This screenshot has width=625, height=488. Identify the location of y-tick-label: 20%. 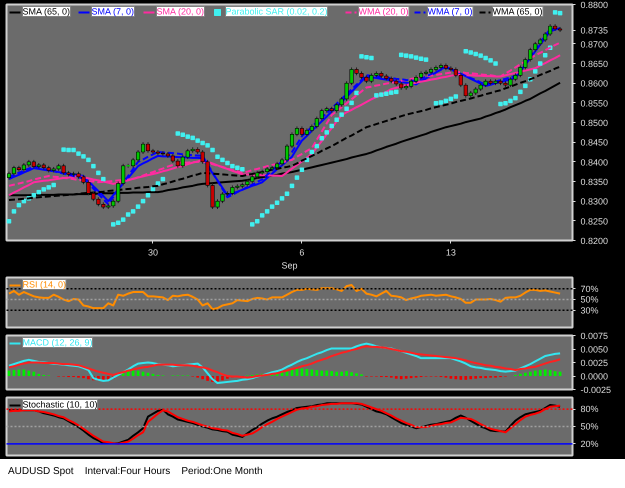
(589, 443).